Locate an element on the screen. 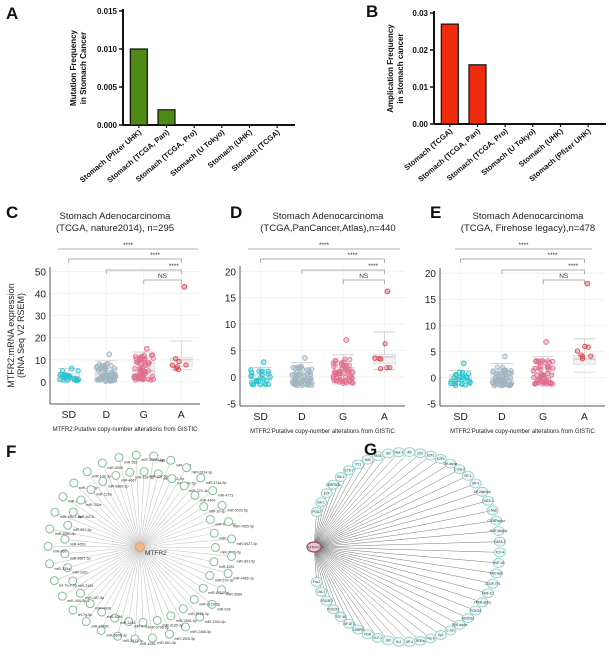  mirna-node-label: miR-3920a-5p is located at coordinates (152, 460).